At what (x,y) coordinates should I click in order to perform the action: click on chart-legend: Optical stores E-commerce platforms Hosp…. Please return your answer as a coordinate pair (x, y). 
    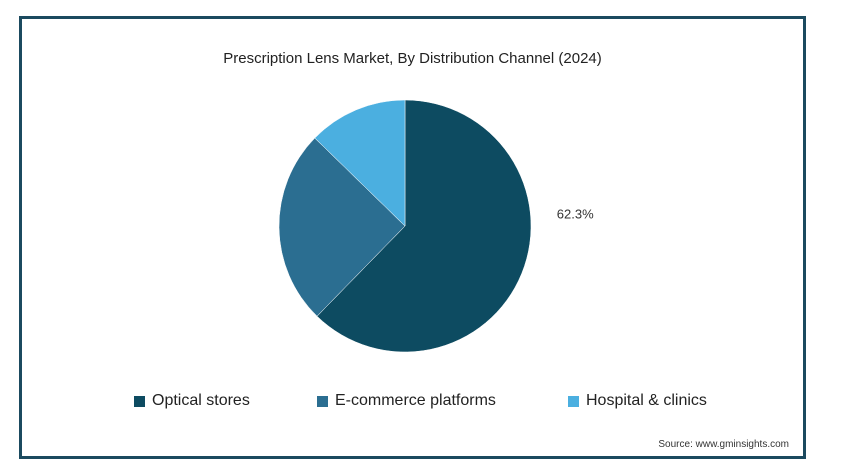
    Looking at the image, I should click on (412, 402).